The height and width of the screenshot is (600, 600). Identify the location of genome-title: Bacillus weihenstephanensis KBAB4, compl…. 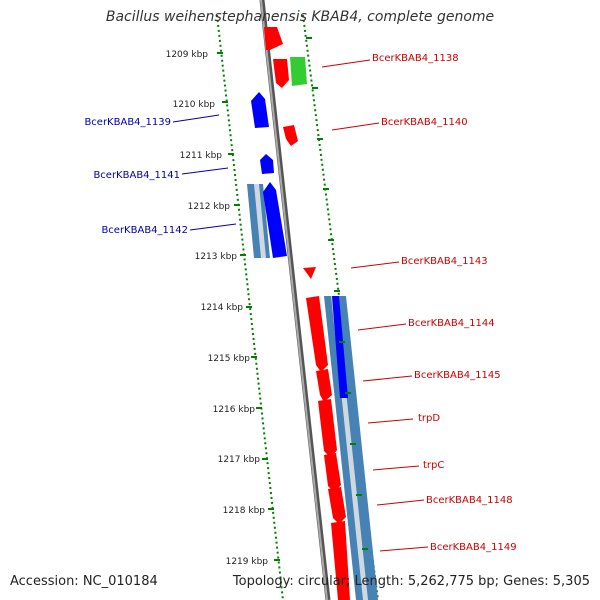
(300, 17).